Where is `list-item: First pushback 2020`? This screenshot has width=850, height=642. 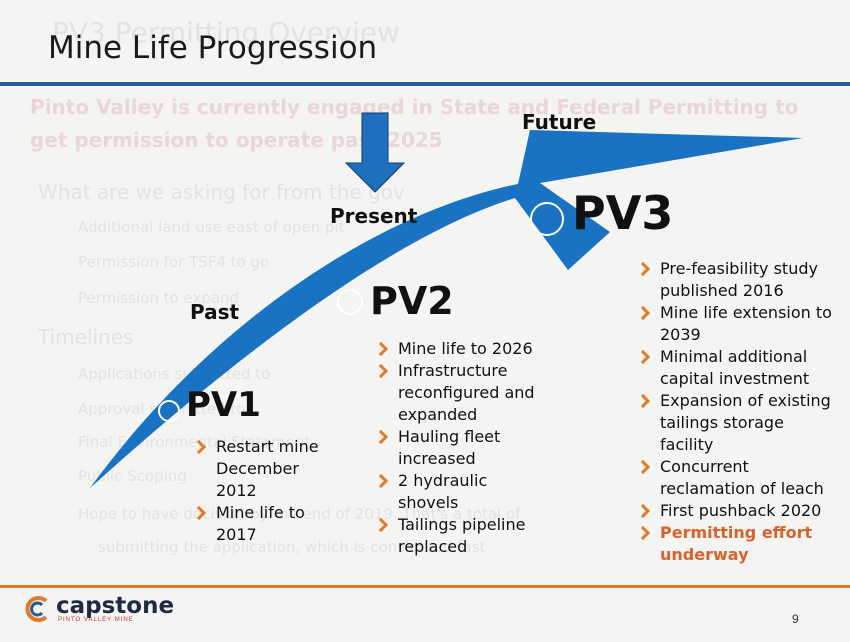
list-item: First pushback 2020 is located at coordinates (737, 511).